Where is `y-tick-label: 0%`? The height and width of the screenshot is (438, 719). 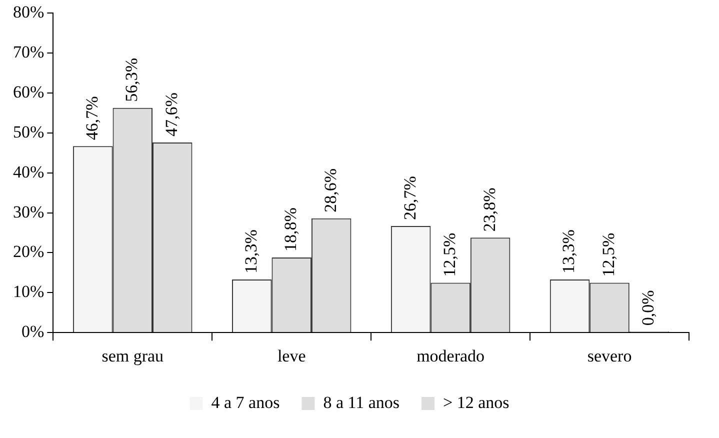
y-tick-label: 0% is located at coordinates (32, 332).